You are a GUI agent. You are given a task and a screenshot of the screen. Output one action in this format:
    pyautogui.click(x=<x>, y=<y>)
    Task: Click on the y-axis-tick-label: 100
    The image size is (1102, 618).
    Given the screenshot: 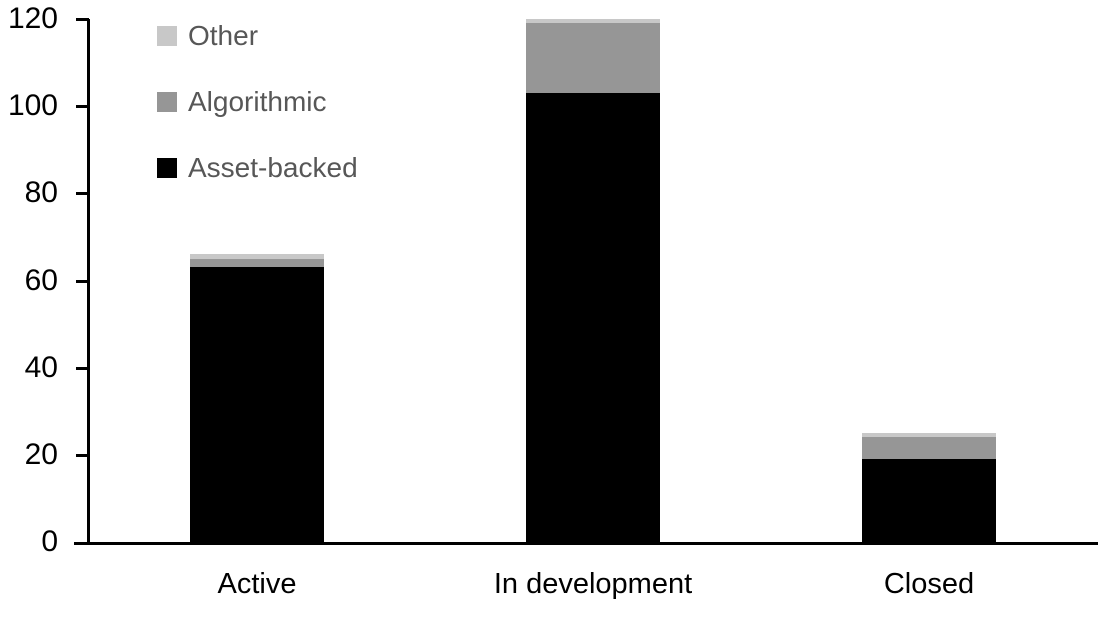 What is the action you would take?
    pyautogui.click(x=32, y=106)
    